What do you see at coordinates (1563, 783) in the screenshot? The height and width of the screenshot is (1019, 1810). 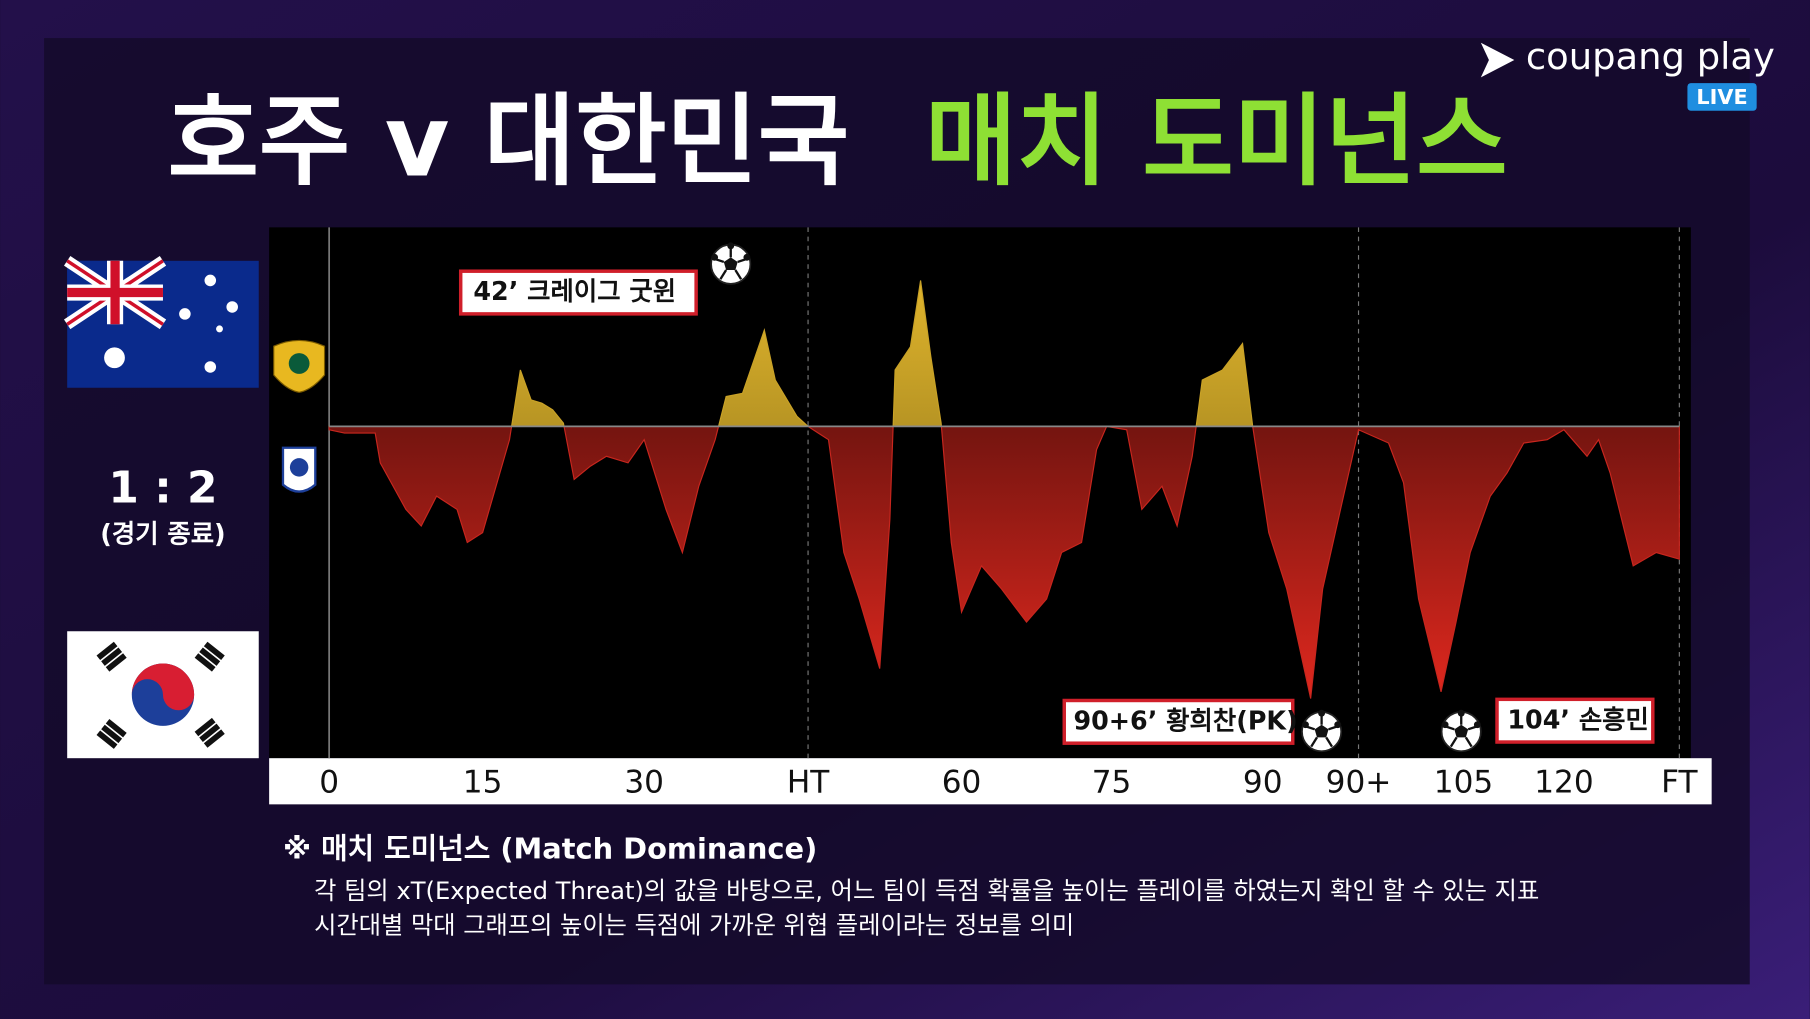 I see `x-tick-label: 120` at bounding box center [1563, 783].